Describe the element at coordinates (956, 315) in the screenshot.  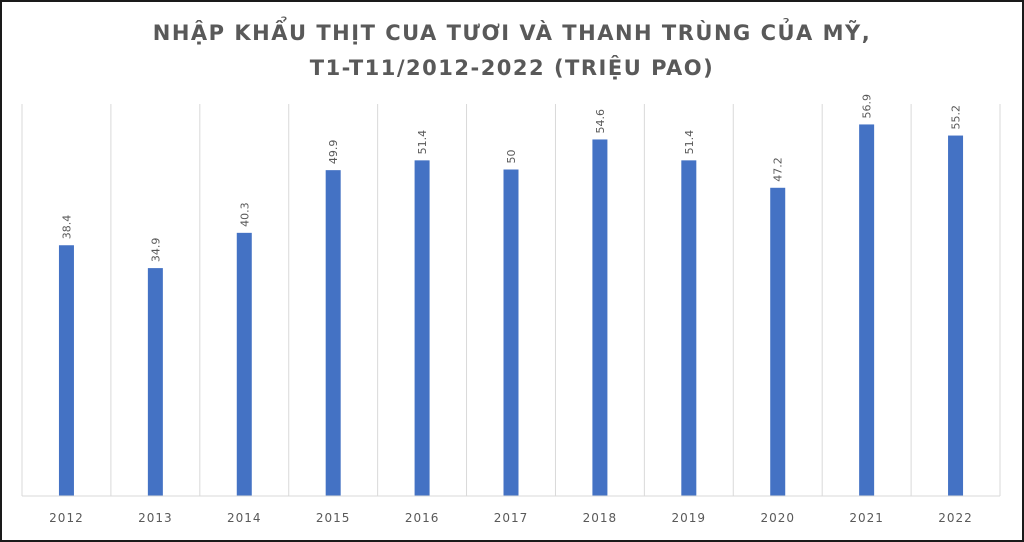
I see `bar-2022` at that location.